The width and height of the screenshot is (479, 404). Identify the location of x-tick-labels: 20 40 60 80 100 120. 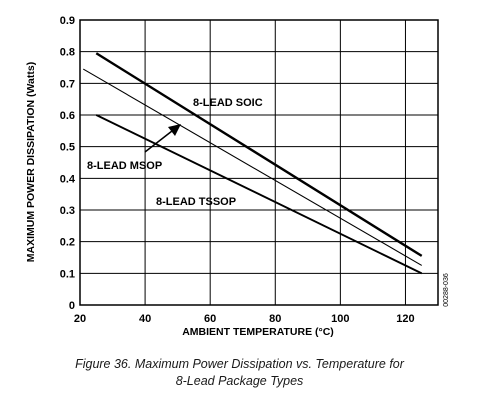
(244, 319).